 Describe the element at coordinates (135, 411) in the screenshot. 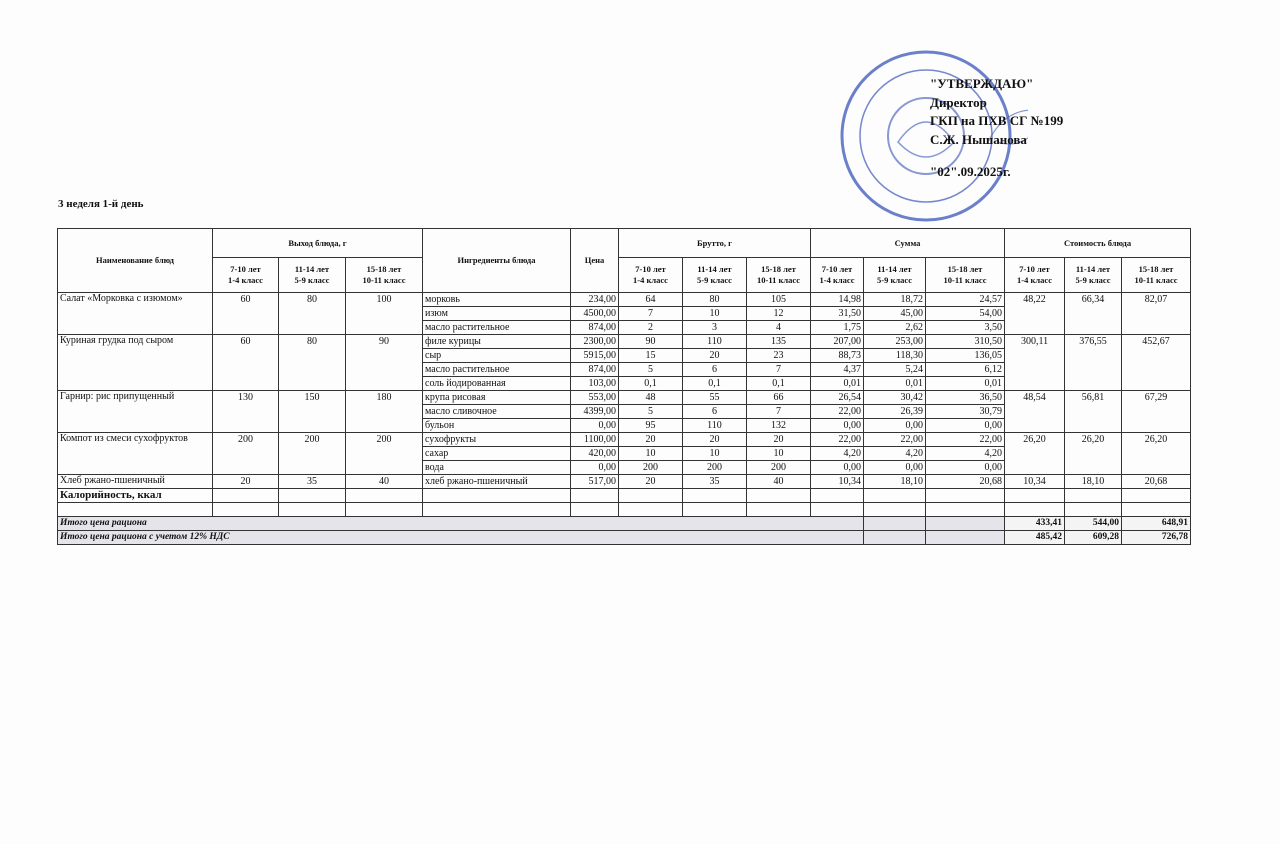

I see `dish-name: Гарнир: рис припущенный` at that location.